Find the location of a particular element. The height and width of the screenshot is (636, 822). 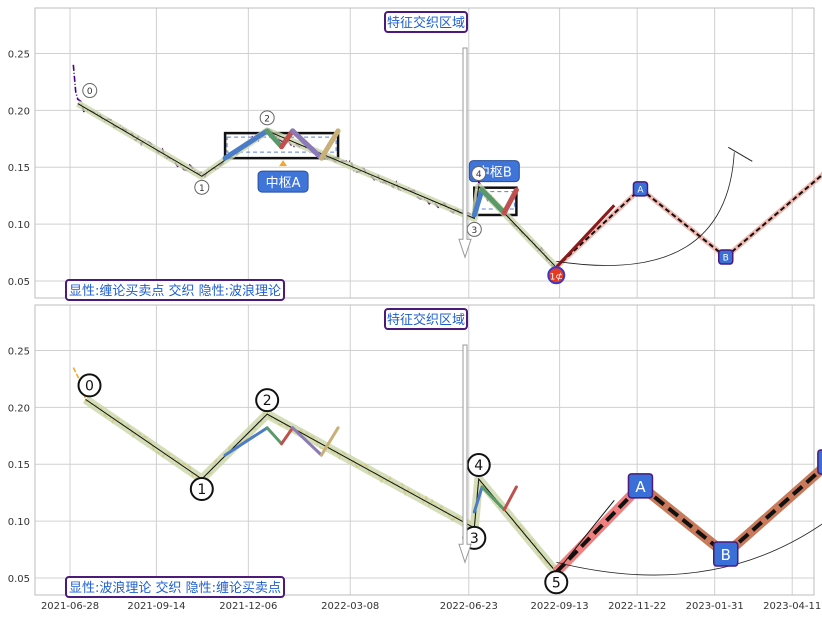

annotation-text: 显性:缠论买卖点 交织 隐性:波浪理论 is located at coordinates (175, 291).